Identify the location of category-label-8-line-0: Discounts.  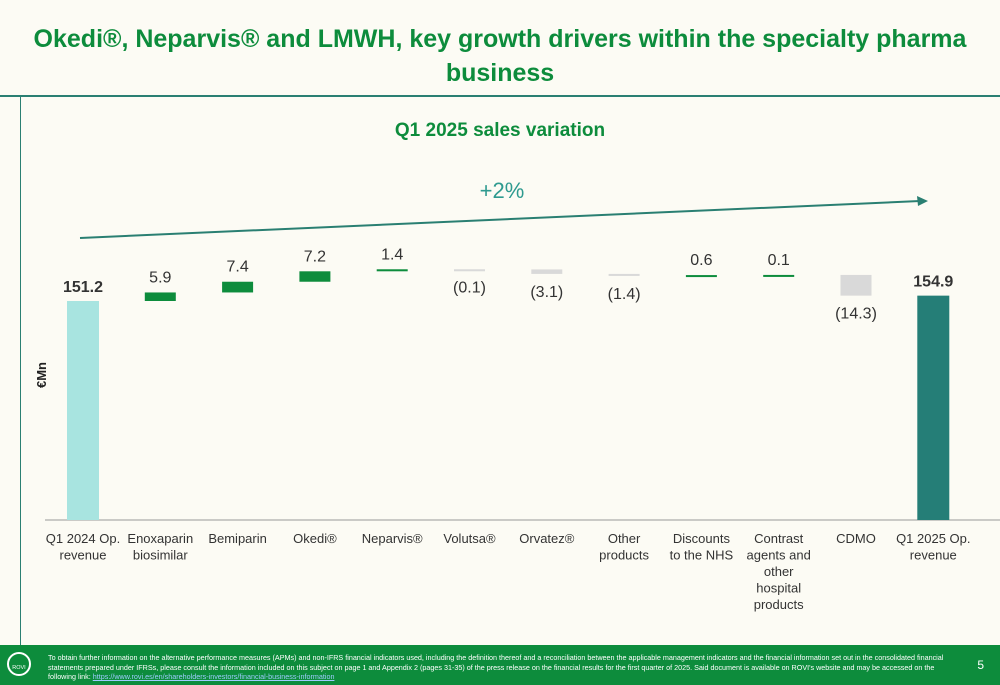
(702, 538).